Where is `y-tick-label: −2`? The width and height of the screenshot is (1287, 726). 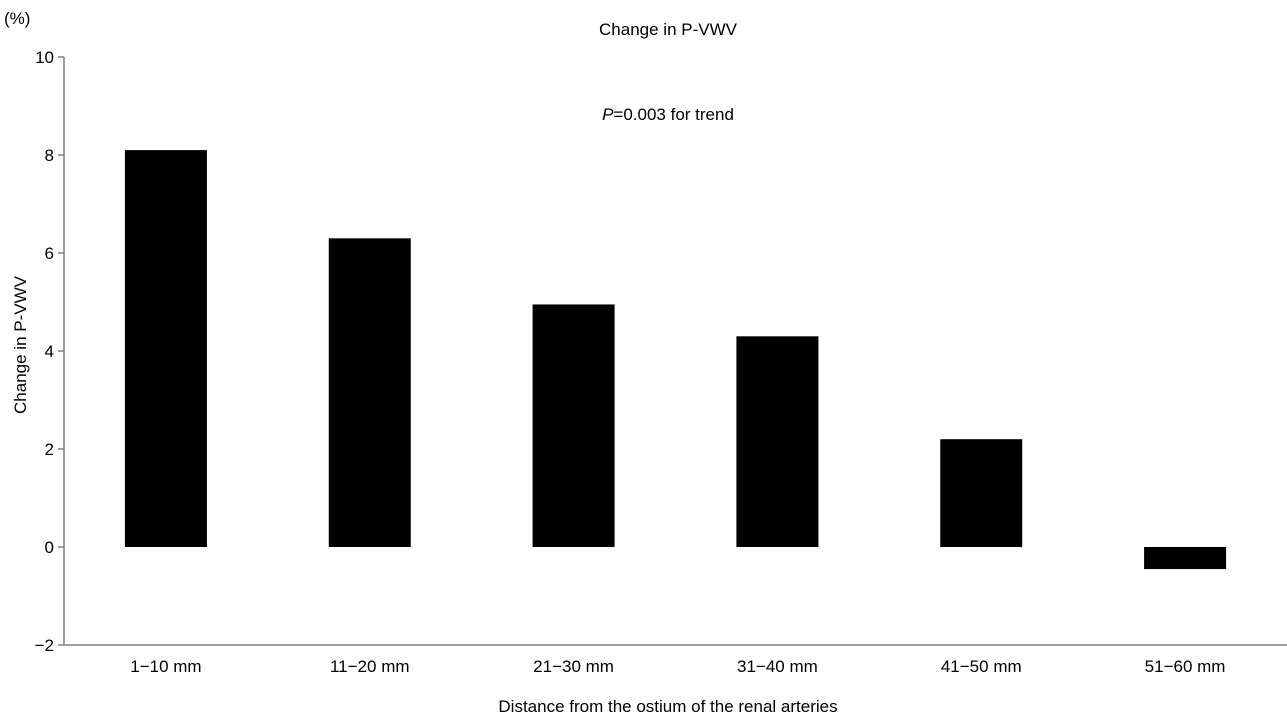 y-tick-label: −2 is located at coordinates (44, 645).